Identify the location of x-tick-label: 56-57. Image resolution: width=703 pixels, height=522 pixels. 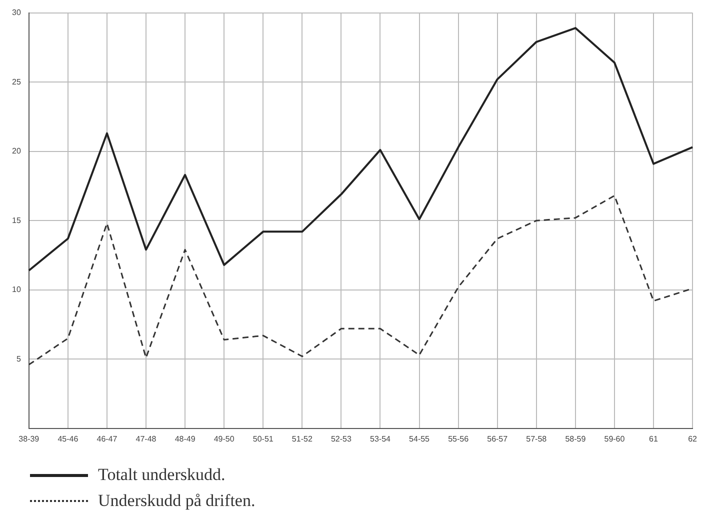
(497, 439).